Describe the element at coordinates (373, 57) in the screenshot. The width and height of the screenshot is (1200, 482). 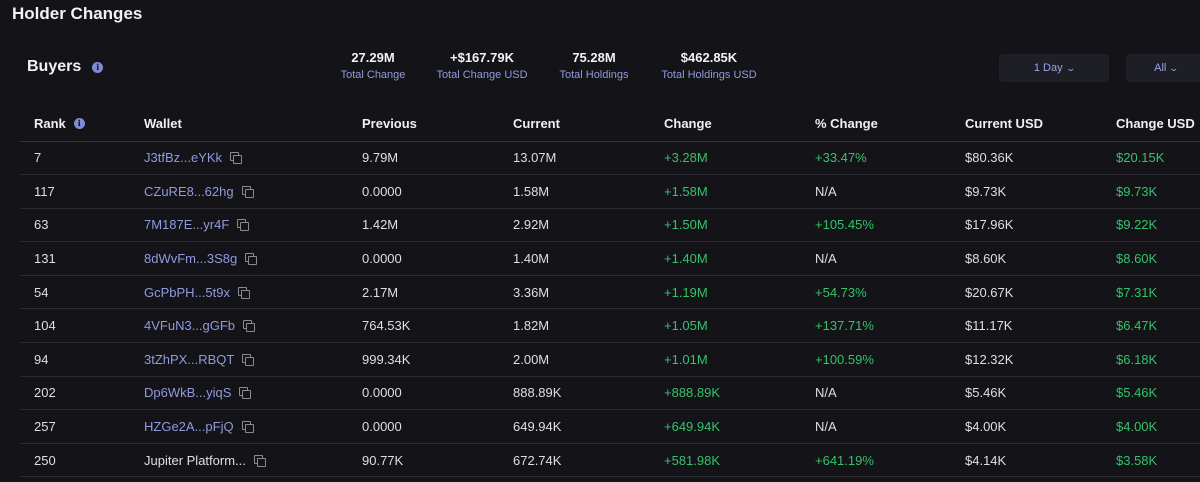
I see `stat-value: 27.29M` at that location.